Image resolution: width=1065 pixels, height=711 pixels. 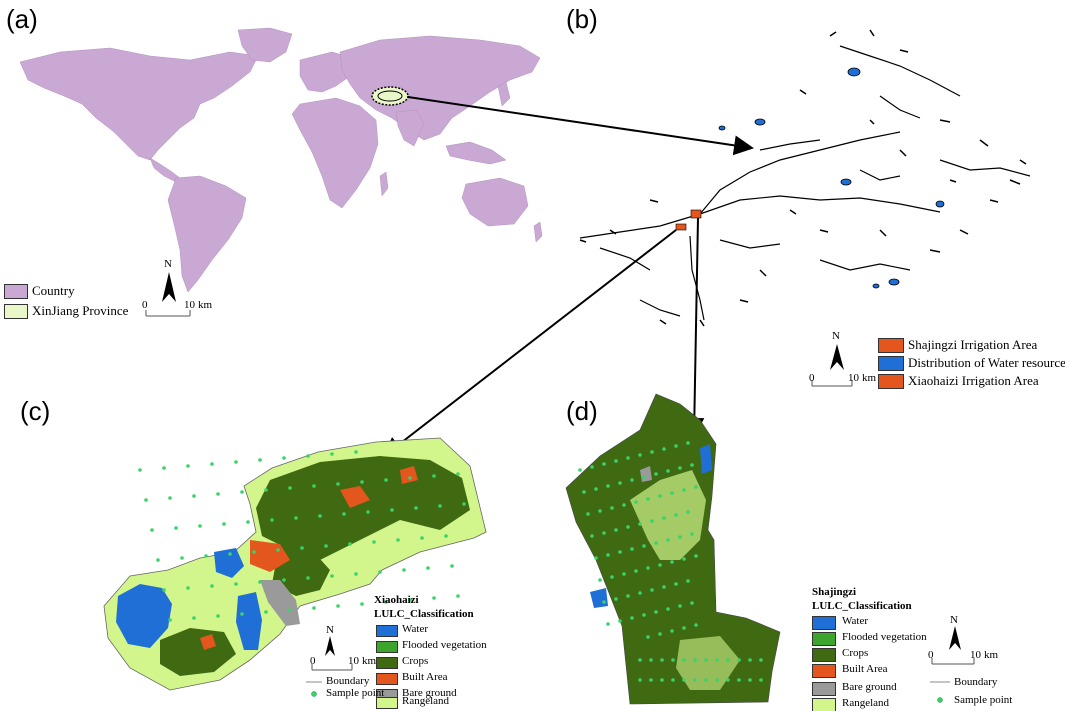 I want to click on xinjiang-highlight, so click(x=390, y=96).